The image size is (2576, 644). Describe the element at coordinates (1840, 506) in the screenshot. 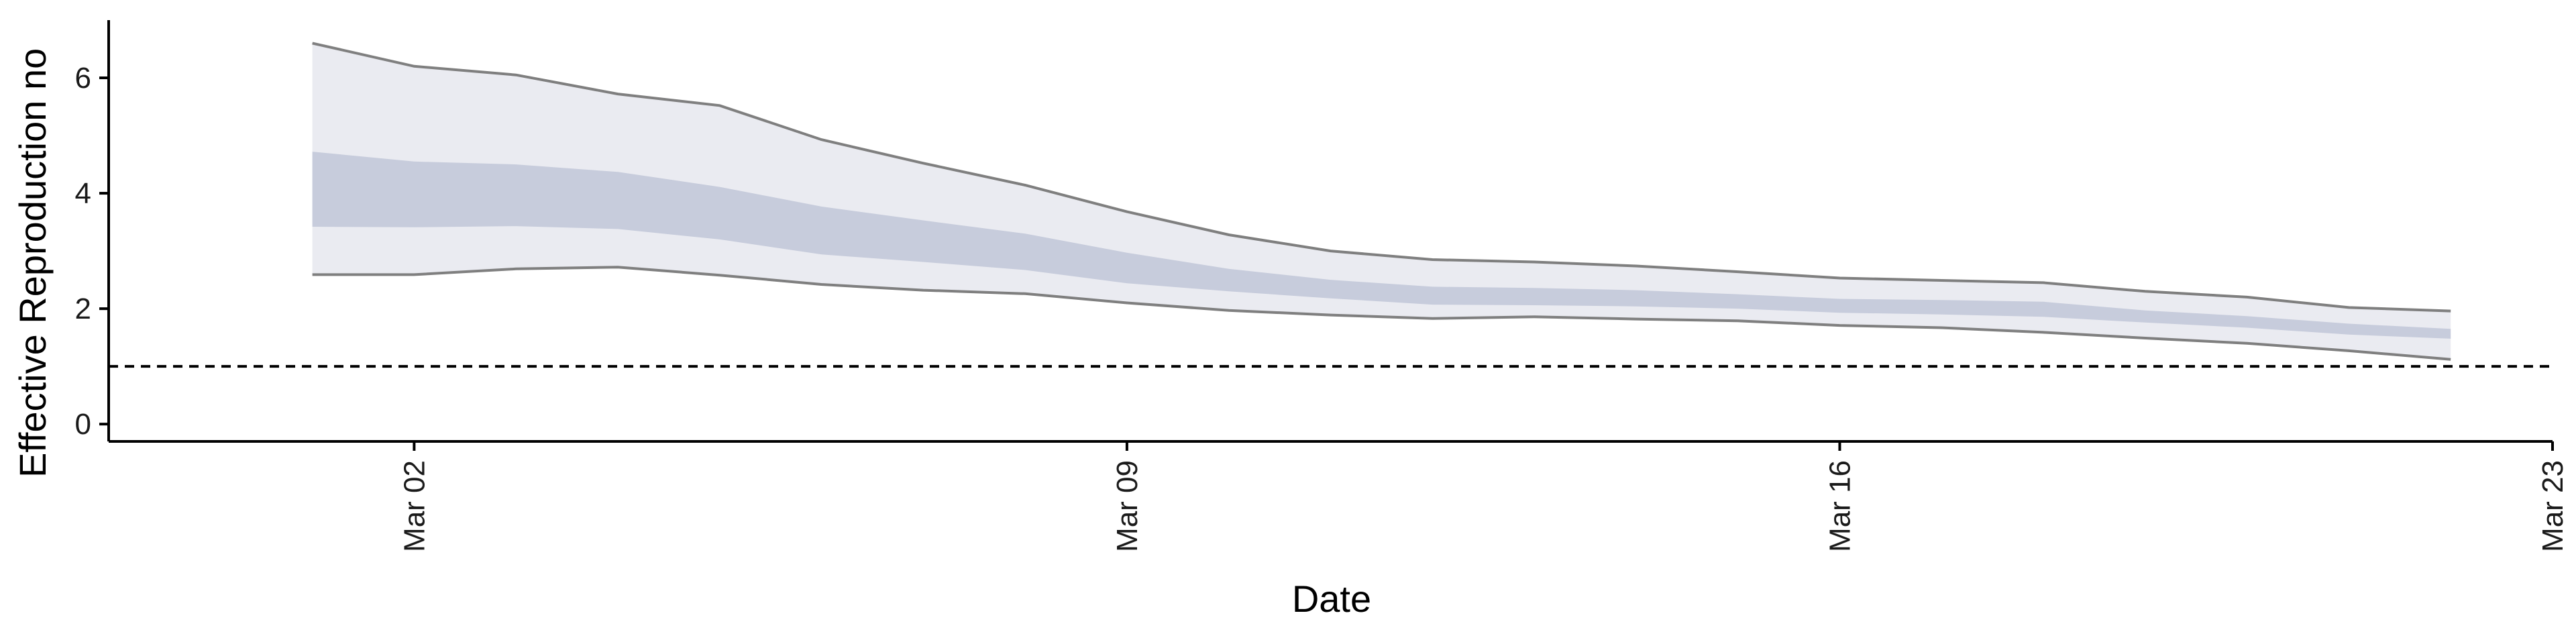

I see `x-tick-label: Mar 16` at that location.